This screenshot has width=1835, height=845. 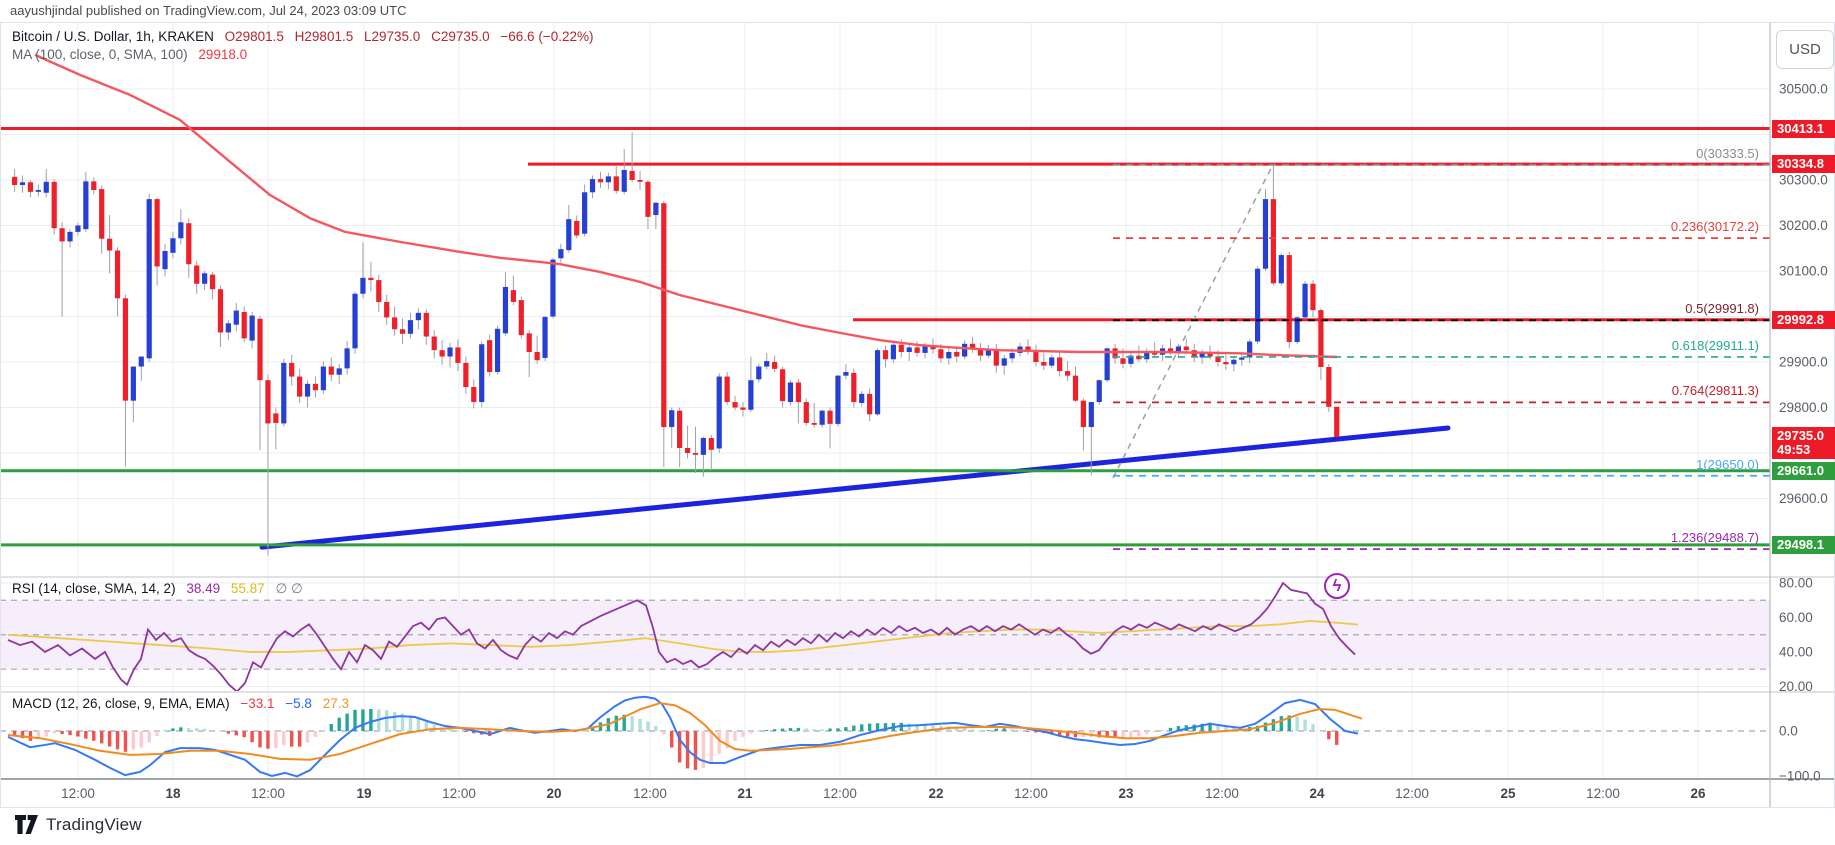 What do you see at coordinates (1796, 686) in the screenshot?
I see `svg-text: 20.00` at bounding box center [1796, 686].